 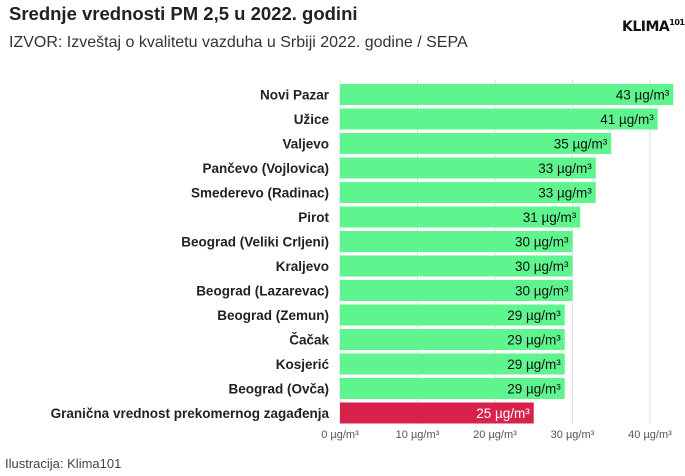 I want to click on category-label: Novi Pazar, so click(x=295, y=95).